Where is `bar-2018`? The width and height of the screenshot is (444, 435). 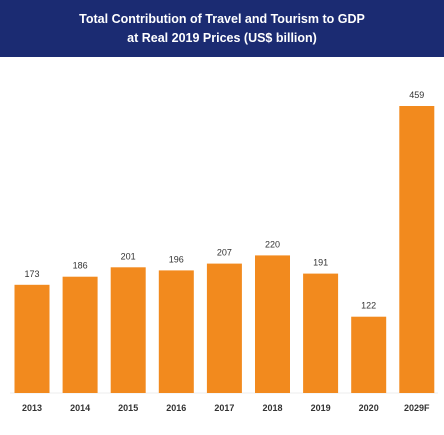
bar-2018 is located at coordinates (272, 324).